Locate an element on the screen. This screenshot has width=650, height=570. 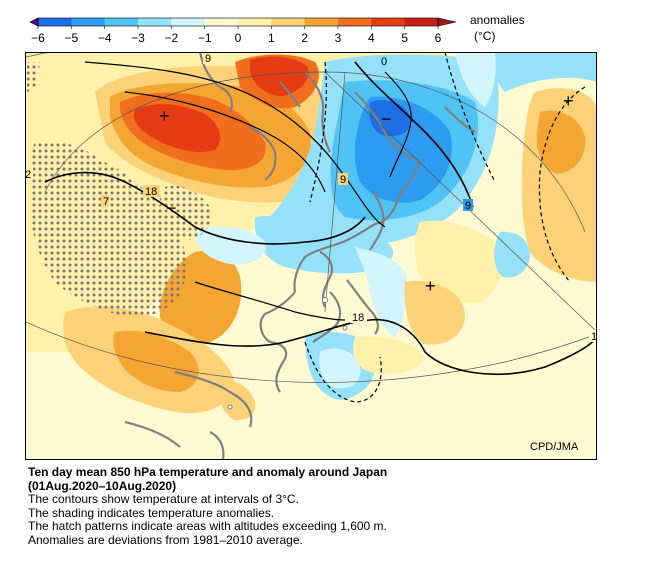
islands is located at coordinates (287, 353).